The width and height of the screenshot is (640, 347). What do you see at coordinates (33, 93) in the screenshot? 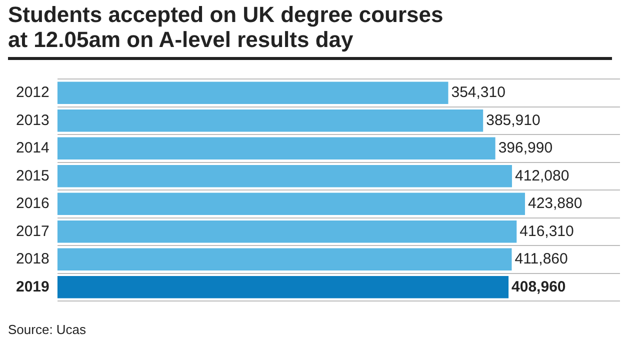
I see `y-tick-label: 2012` at bounding box center [33, 93].